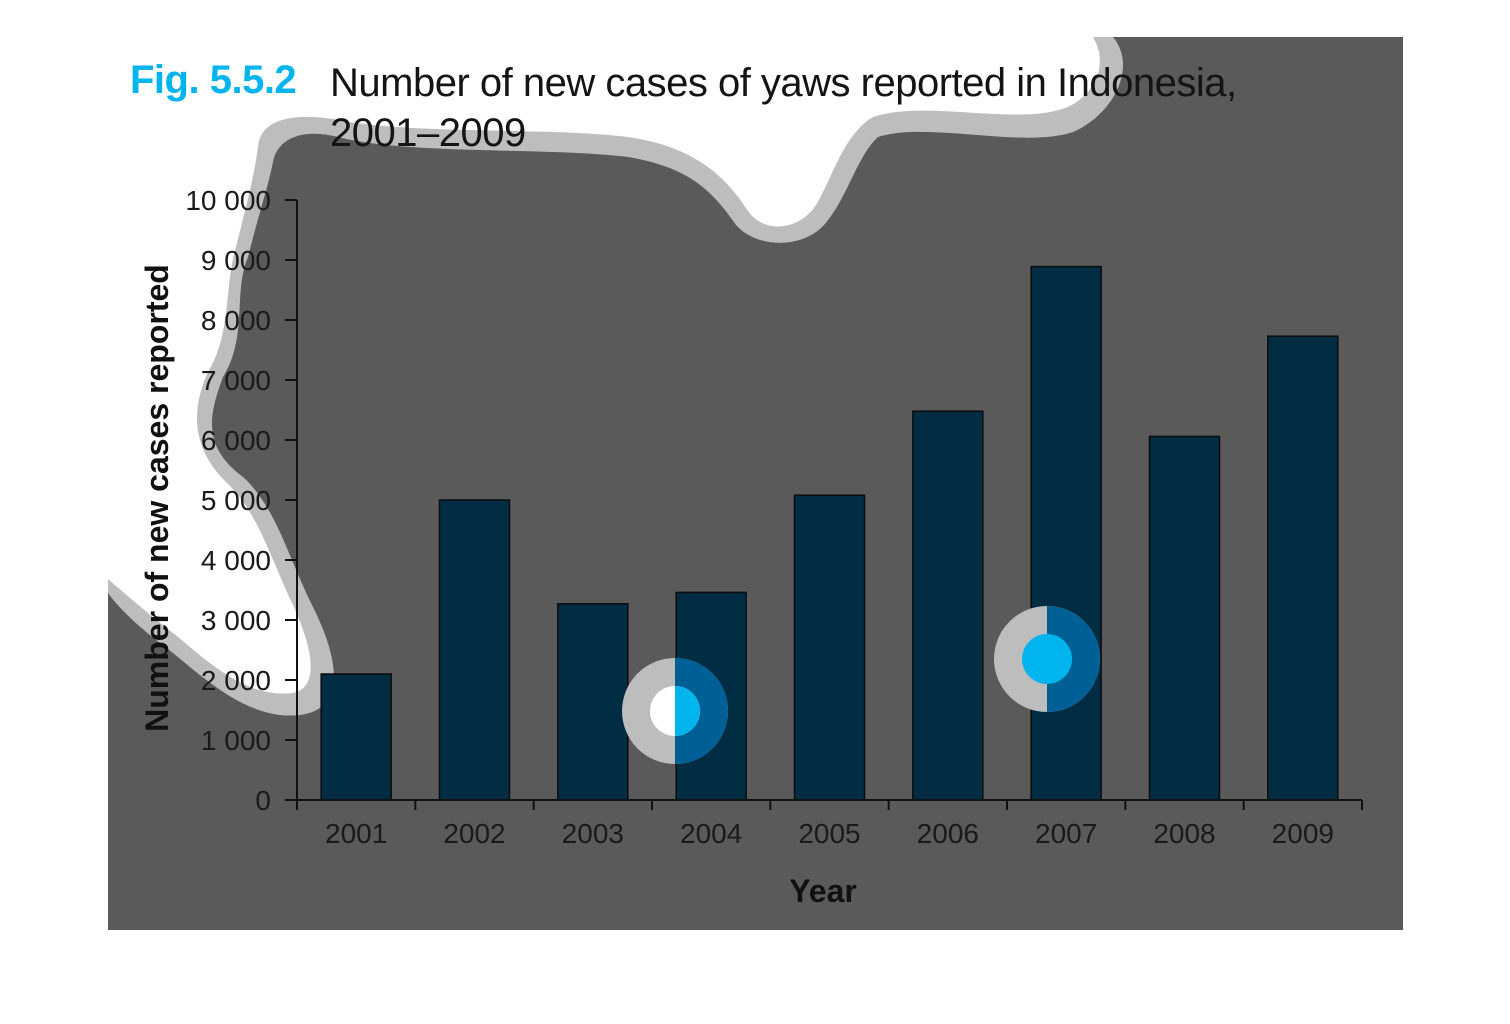  What do you see at coordinates (356, 833) in the screenshot?
I see `x-tick-label: 2001` at bounding box center [356, 833].